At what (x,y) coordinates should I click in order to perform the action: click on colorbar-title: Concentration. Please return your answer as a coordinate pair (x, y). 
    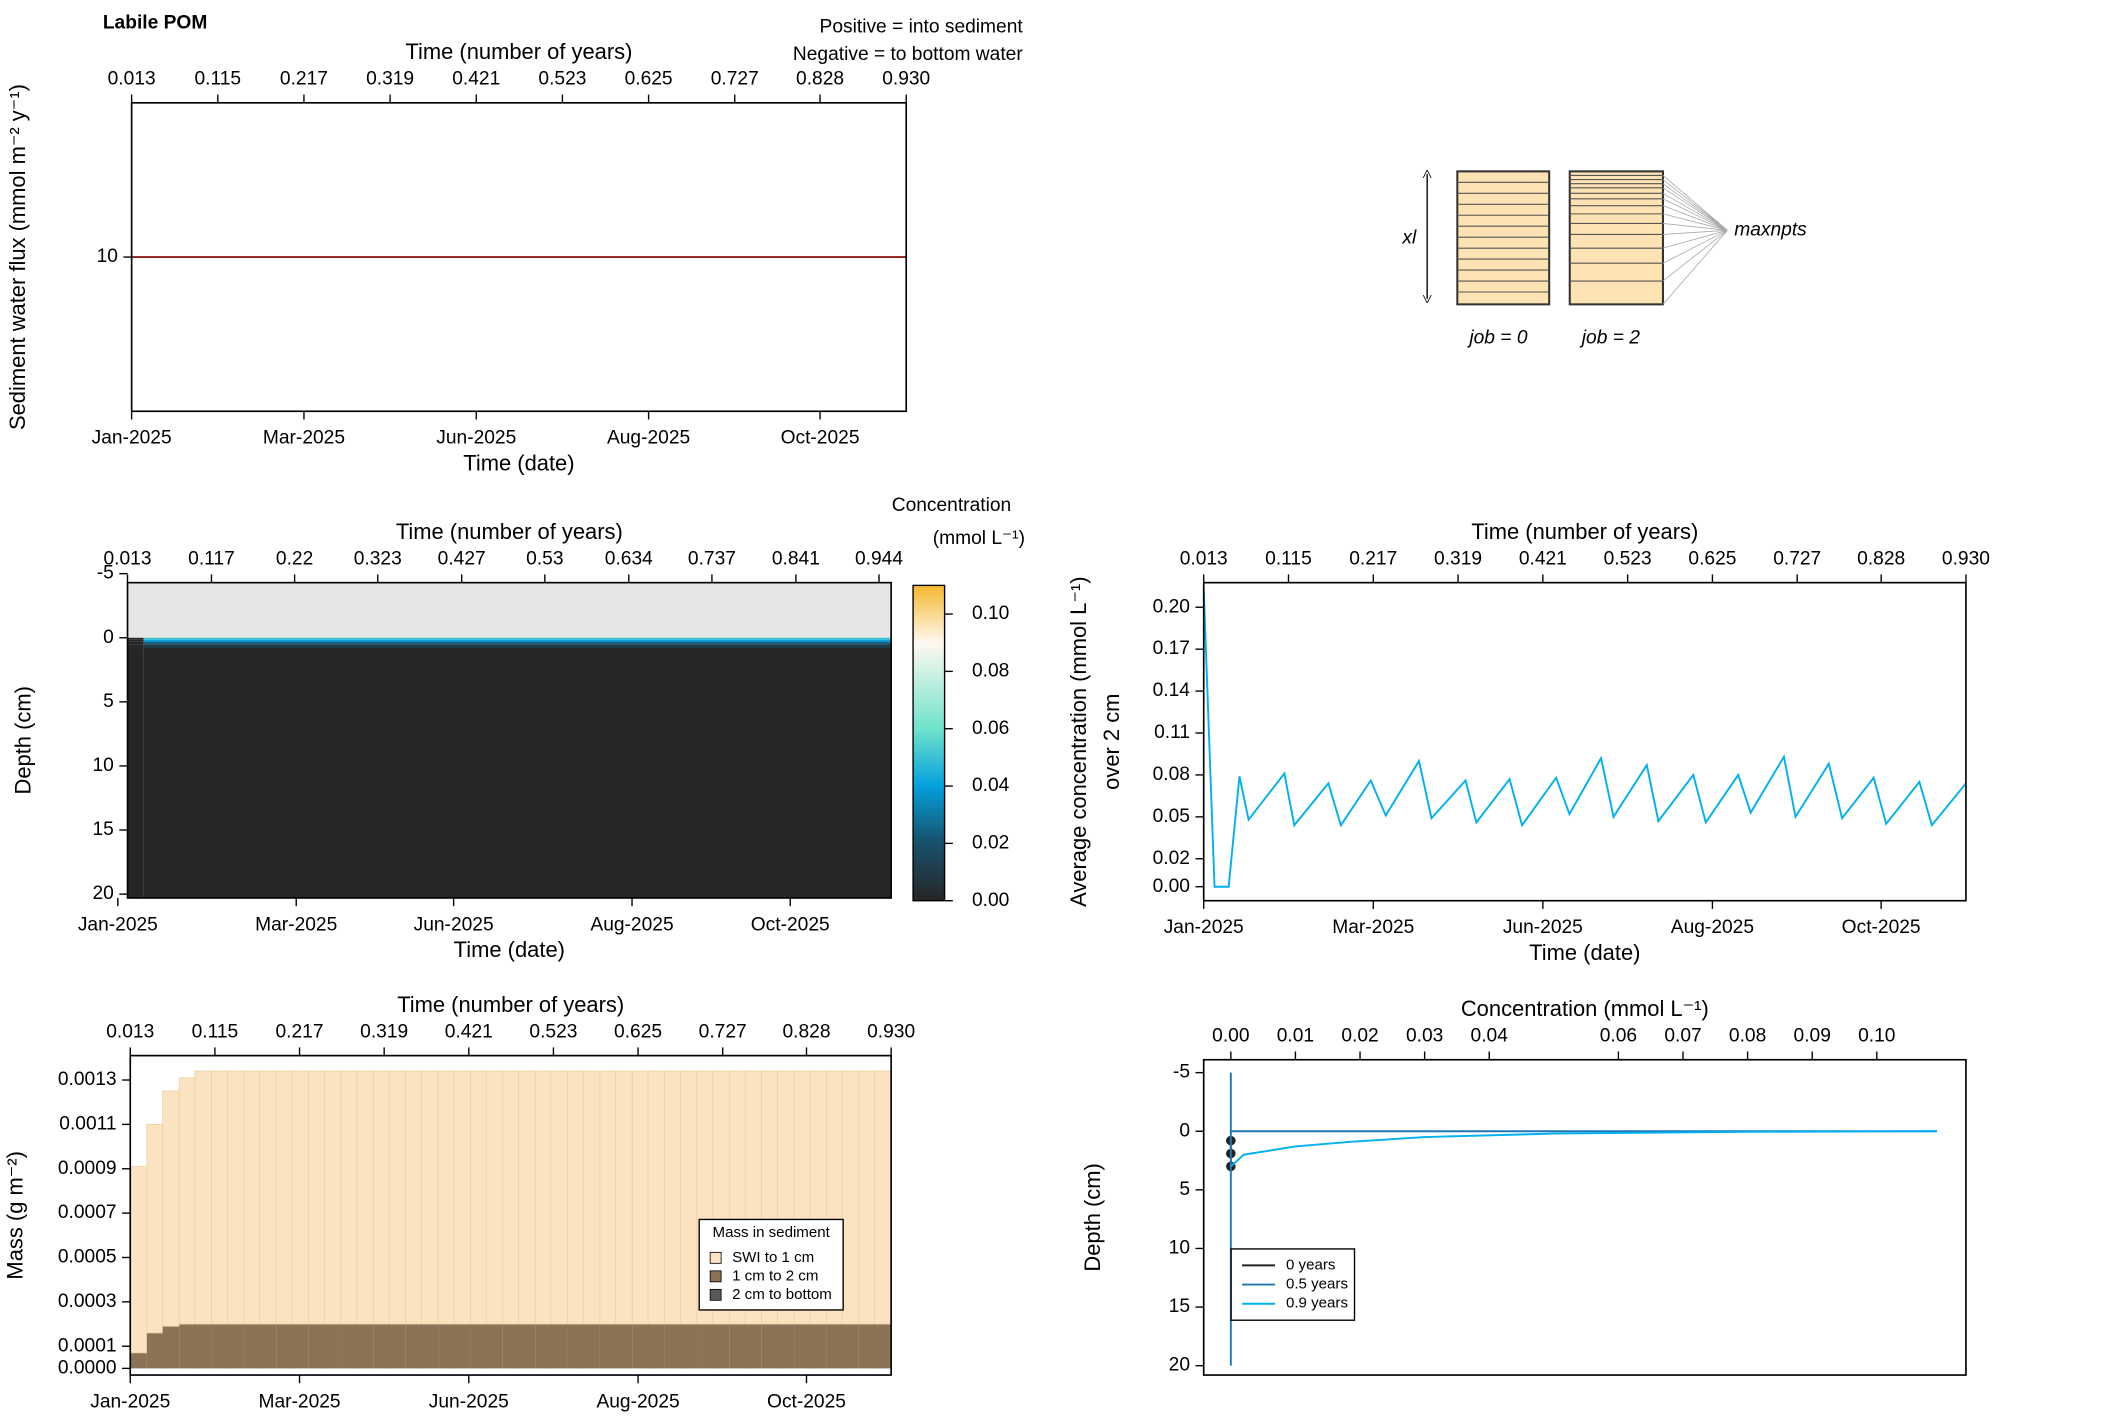
    Looking at the image, I should click on (951, 505).